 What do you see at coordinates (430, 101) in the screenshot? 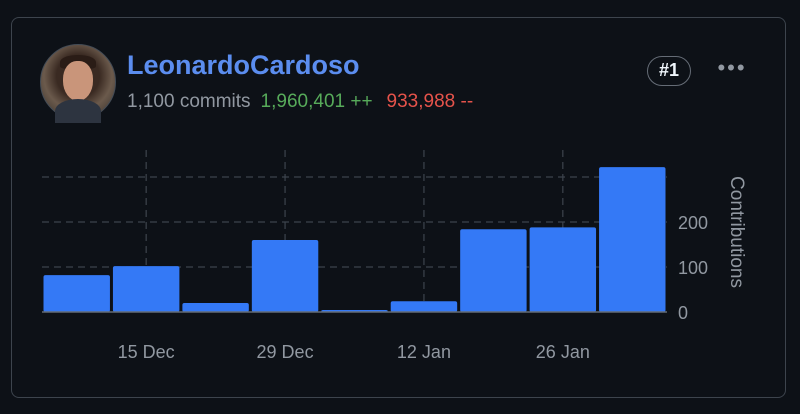
I see `deletions-count: 933,988 --` at bounding box center [430, 101].